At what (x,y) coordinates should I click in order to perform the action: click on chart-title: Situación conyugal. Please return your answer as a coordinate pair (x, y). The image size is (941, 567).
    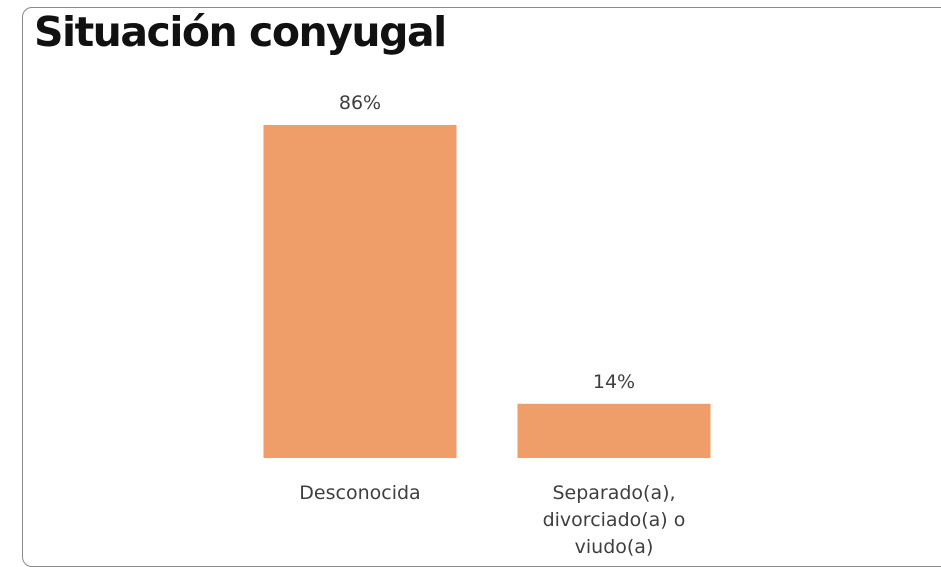
    Looking at the image, I should click on (240, 32).